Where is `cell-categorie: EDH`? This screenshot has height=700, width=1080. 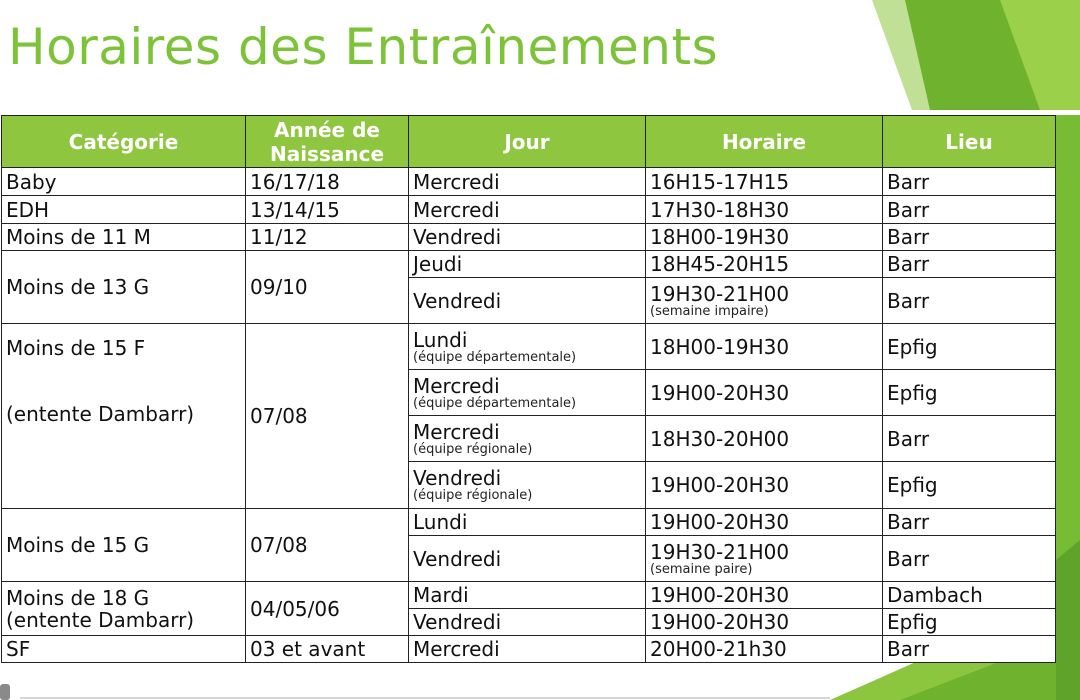 cell-categorie: EDH is located at coordinates (123, 209).